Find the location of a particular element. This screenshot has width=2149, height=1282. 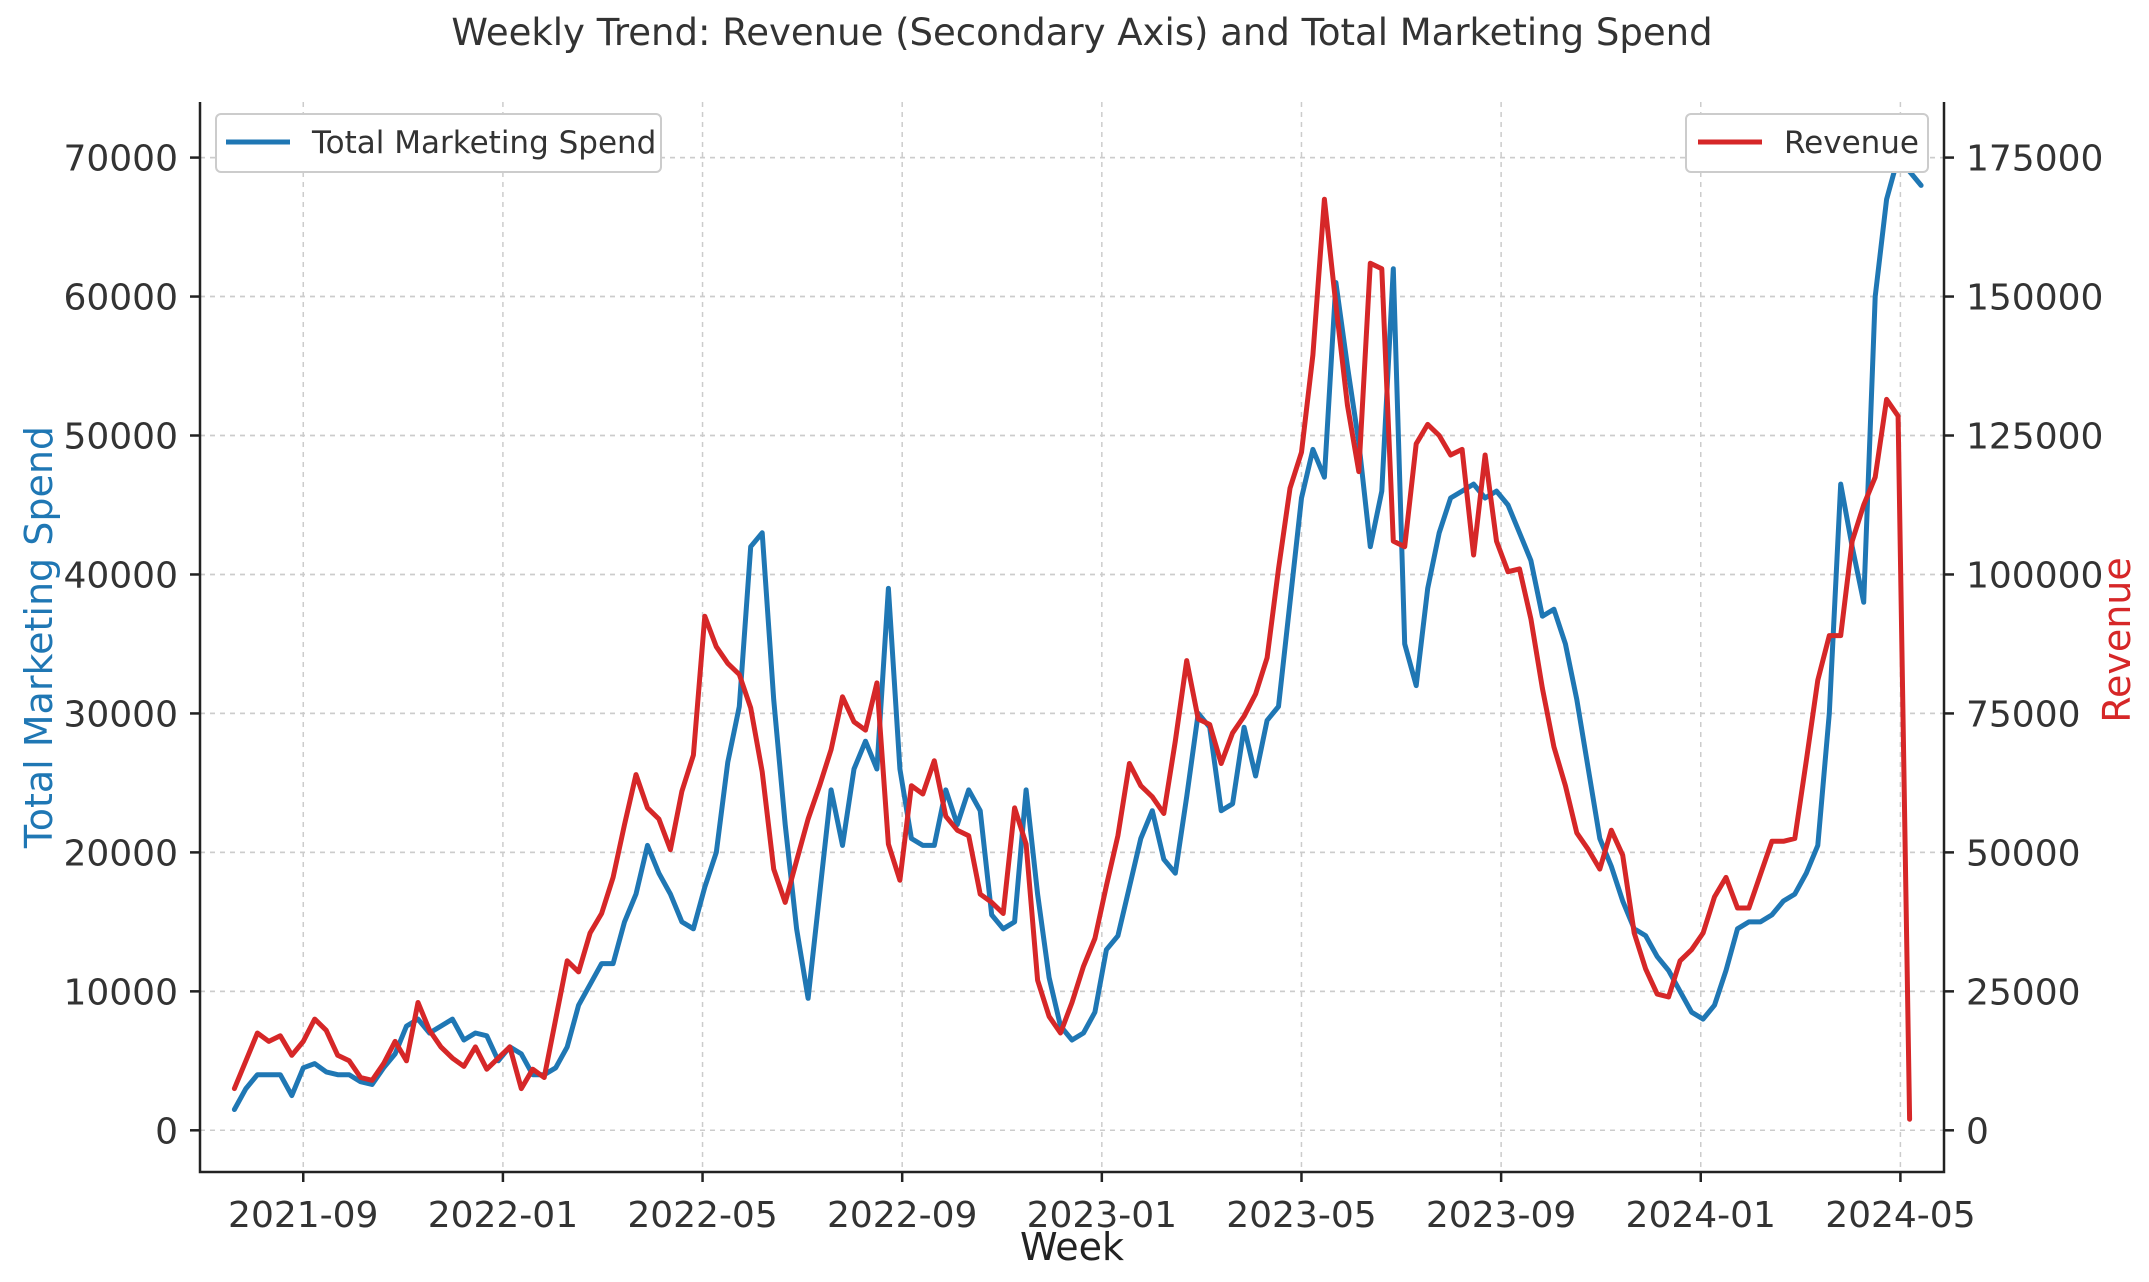

x-tick-label: 2024-01 is located at coordinates (1701, 1215).